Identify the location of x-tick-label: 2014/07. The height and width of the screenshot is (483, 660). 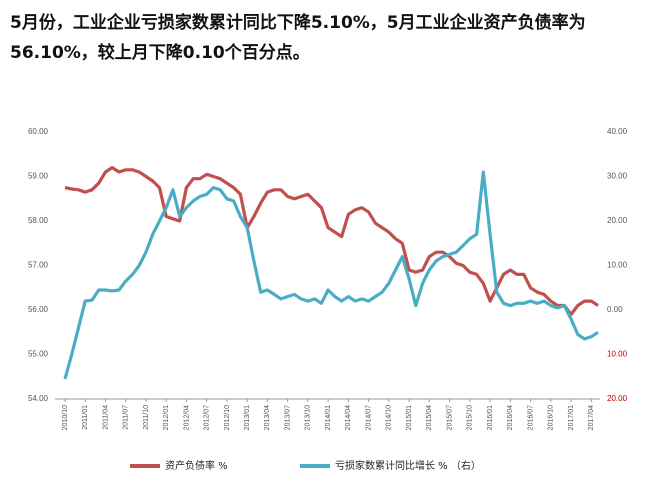
(368, 417).